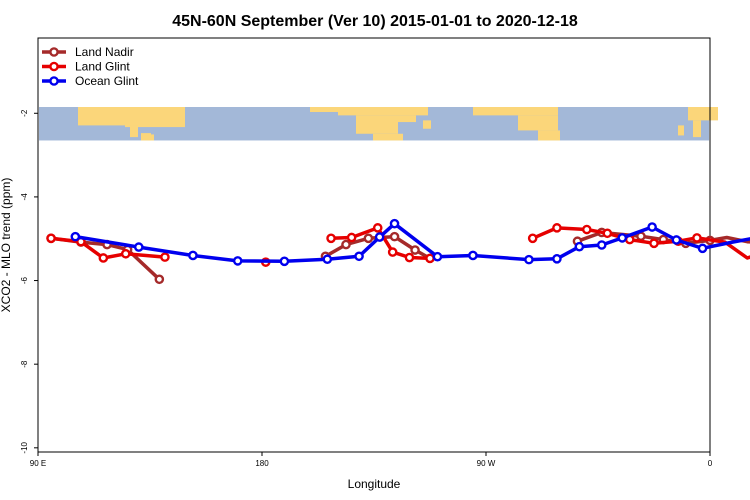  What do you see at coordinates (38, 463) in the screenshot?
I see `x-tick-label: 90 E` at bounding box center [38, 463].